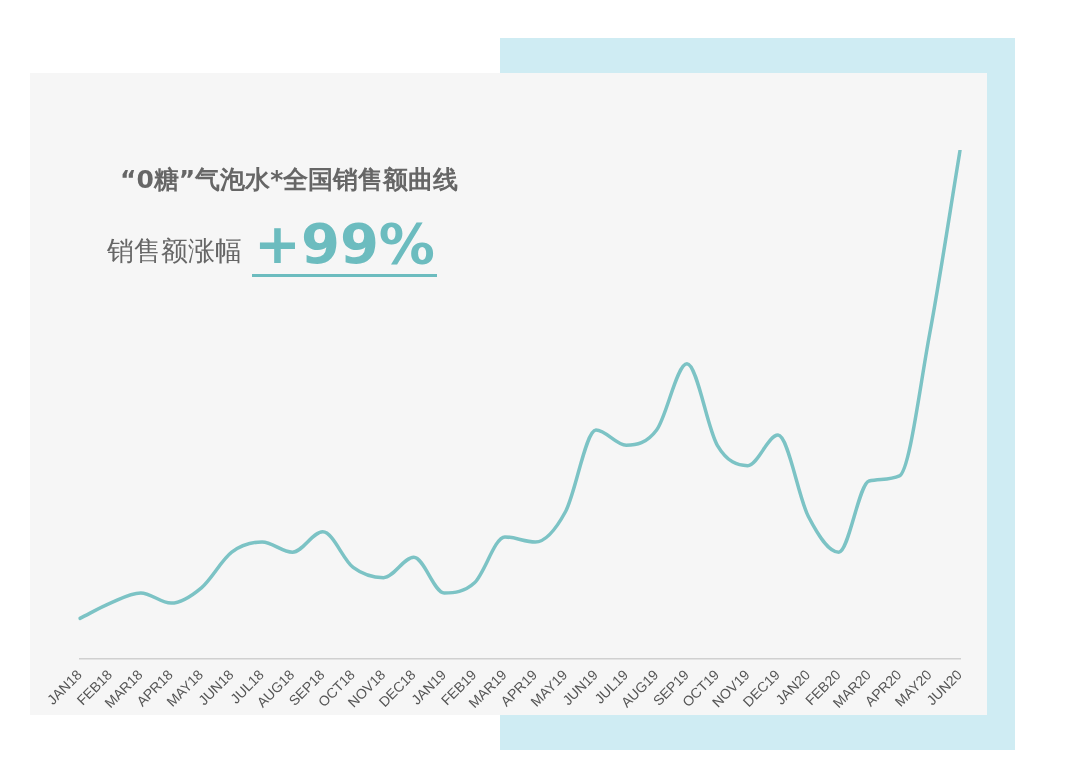 The width and height of the screenshot is (1080, 774). Describe the element at coordinates (174, 250) in the screenshot. I see `text: 销售额涨幅` at that location.